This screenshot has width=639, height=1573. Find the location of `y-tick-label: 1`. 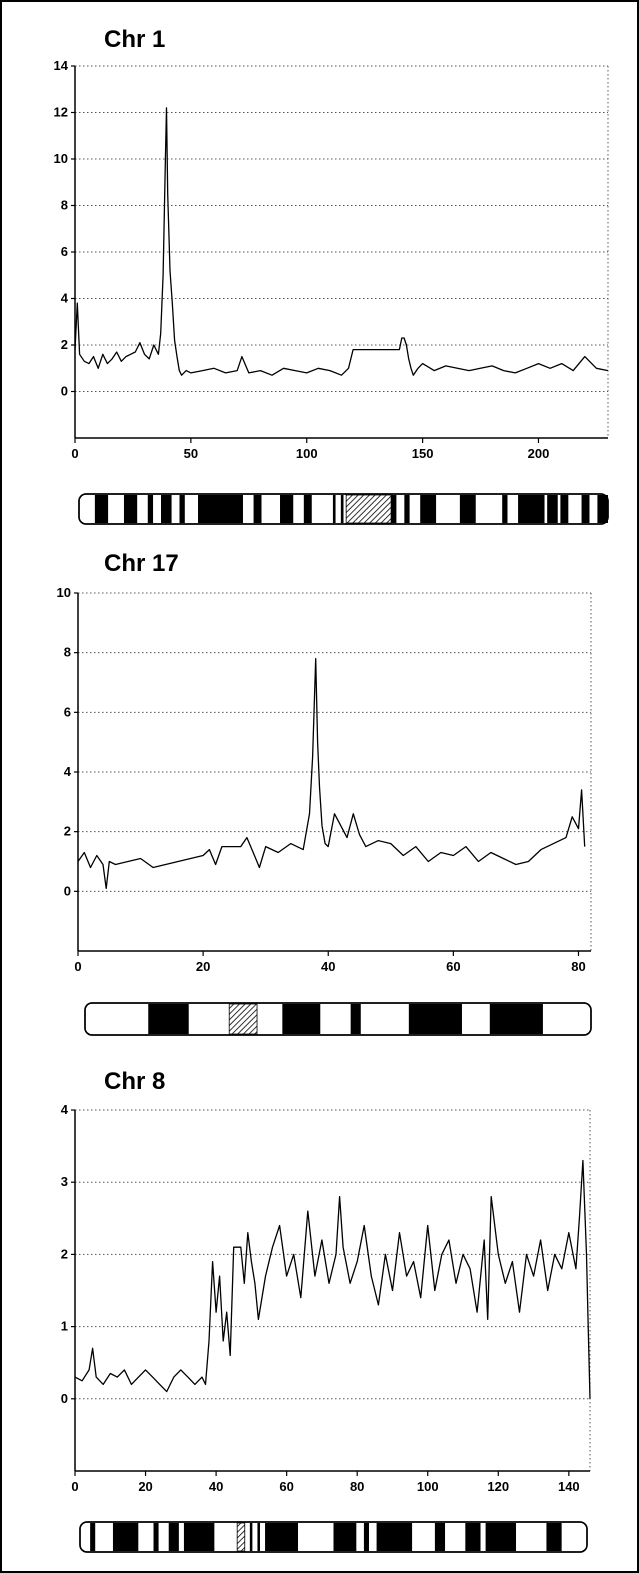

y-tick-label: 1 is located at coordinates (64, 1326).